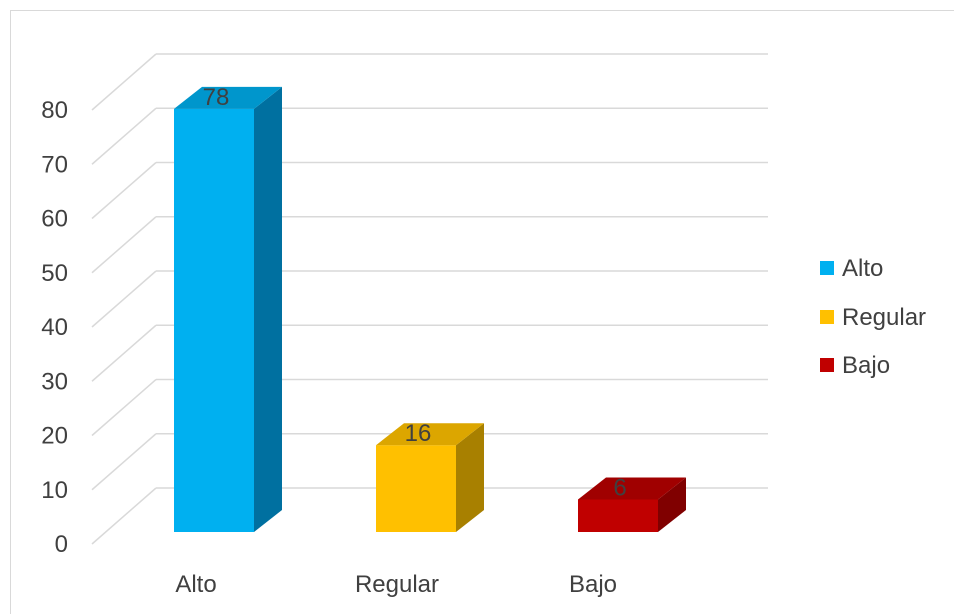 This screenshot has height=616, width=956. Describe the element at coordinates (619, 487) in the screenshot. I see `data-label: 6` at that location.